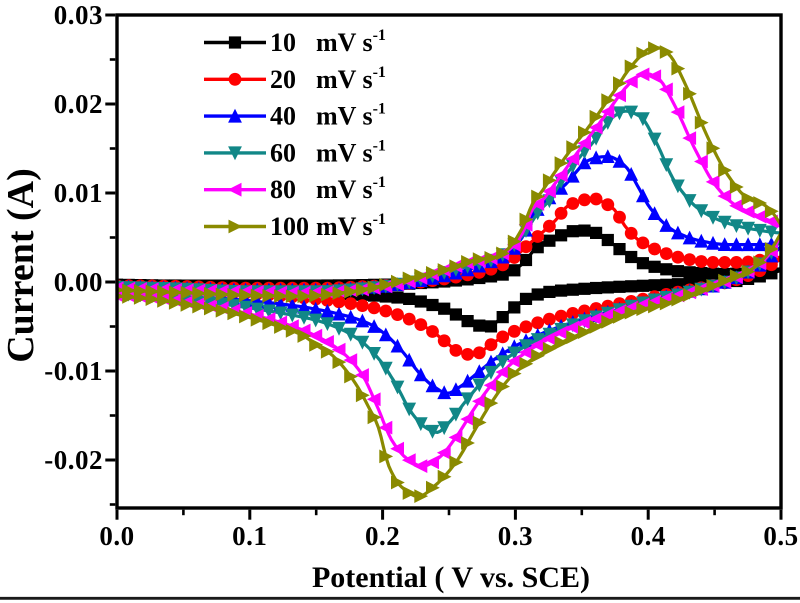 The image size is (800, 603). Describe the element at coordinates (451, 577) in the screenshot. I see `svg-text: Potential ( V vs. SCE)` at that location.